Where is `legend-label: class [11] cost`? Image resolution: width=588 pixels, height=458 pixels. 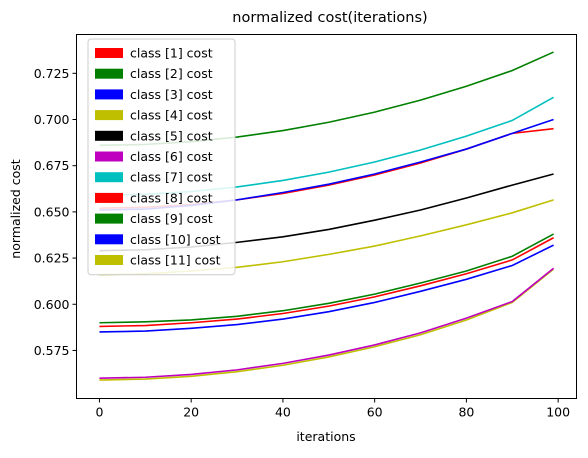
legend-label: class [11] cost is located at coordinates (175, 260).